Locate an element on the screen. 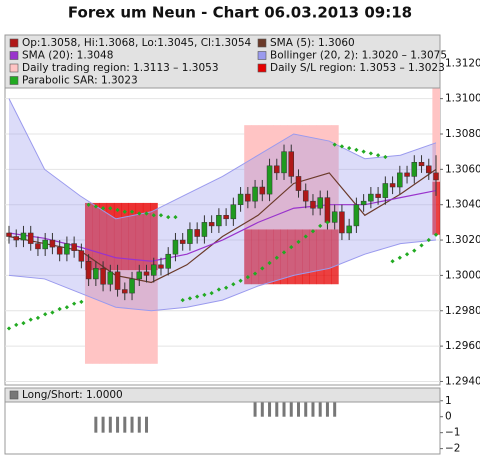 This screenshot has width=480, height=457. y-tick-label: 1.3020 is located at coordinates (462, 240).